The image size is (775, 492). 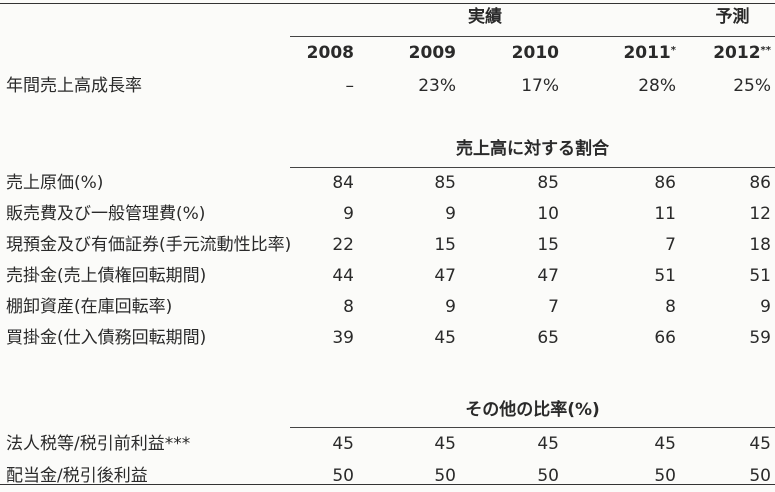 What do you see at coordinates (432, 52) in the screenshot?
I see `year-header-2009: 2009` at bounding box center [432, 52].